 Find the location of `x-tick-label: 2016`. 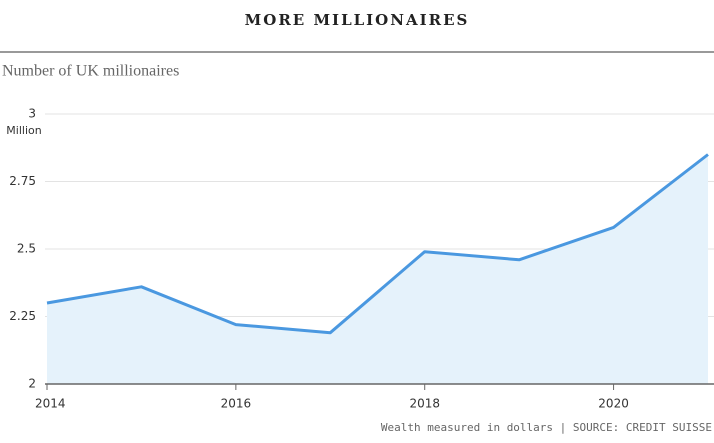

x-tick-label: 2016 is located at coordinates (236, 404).